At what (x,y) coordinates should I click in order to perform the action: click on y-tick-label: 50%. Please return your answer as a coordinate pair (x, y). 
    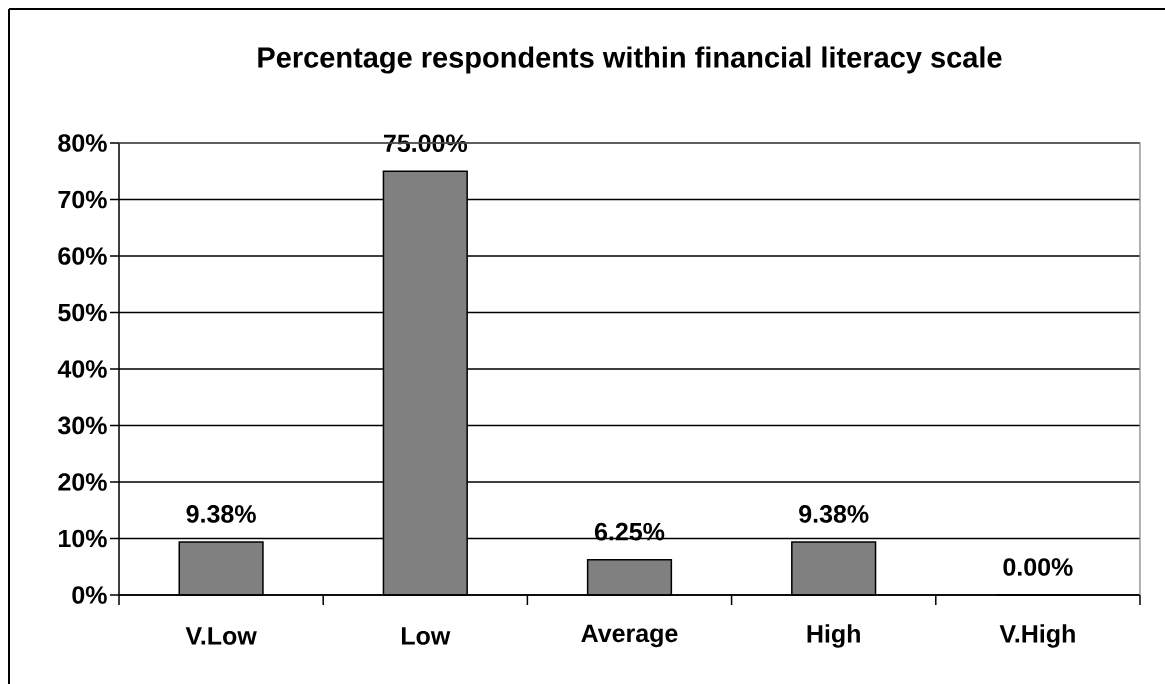
    Looking at the image, I should click on (82, 312).